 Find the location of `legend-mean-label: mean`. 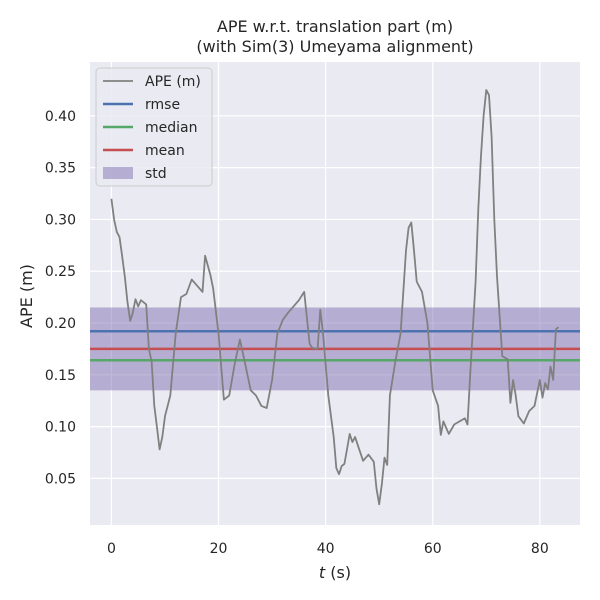

legend-mean-label: mean is located at coordinates (165, 151).